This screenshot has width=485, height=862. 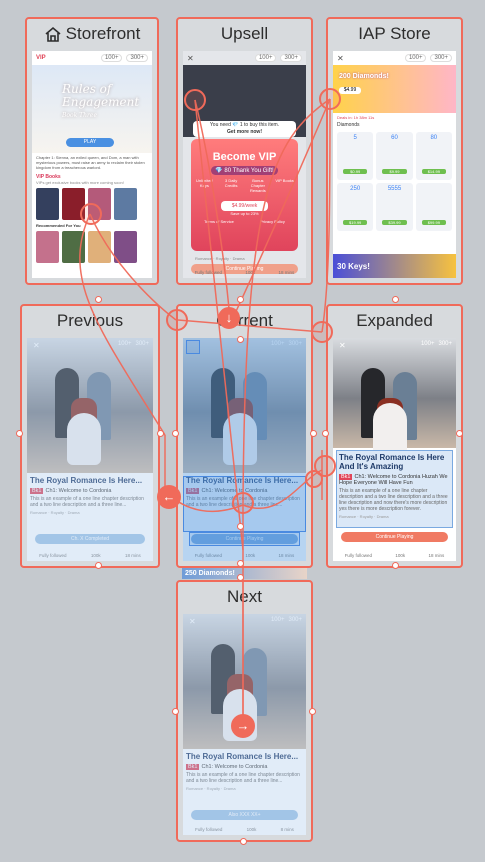 I want to click on privacy-link: Privacy Policy, so click(x=272, y=221).